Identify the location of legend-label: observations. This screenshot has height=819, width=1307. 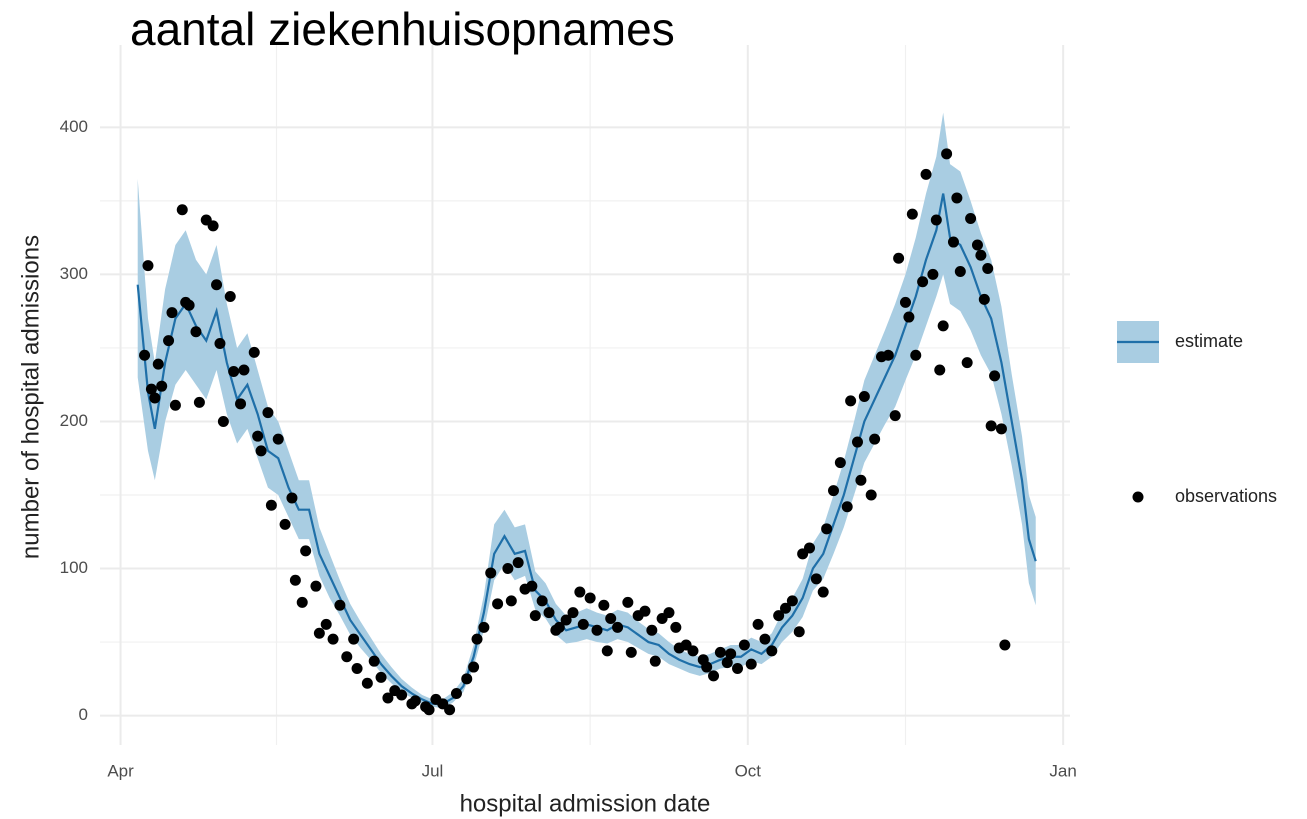
(1226, 496).